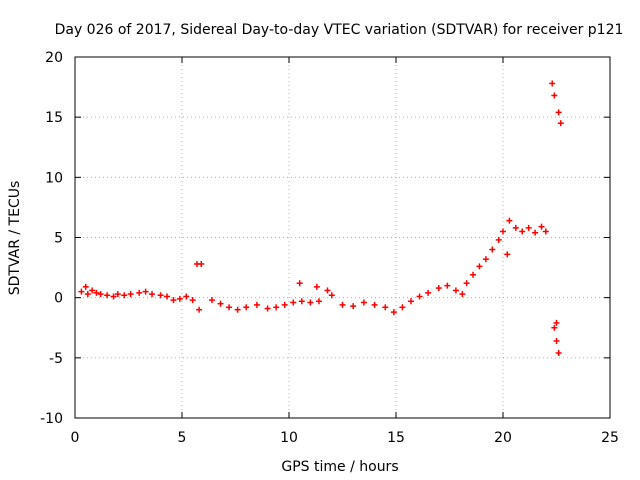  Describe the element at coordinates (396, 438) in the screenshot. I see `x-tick-label: 15` at that location.